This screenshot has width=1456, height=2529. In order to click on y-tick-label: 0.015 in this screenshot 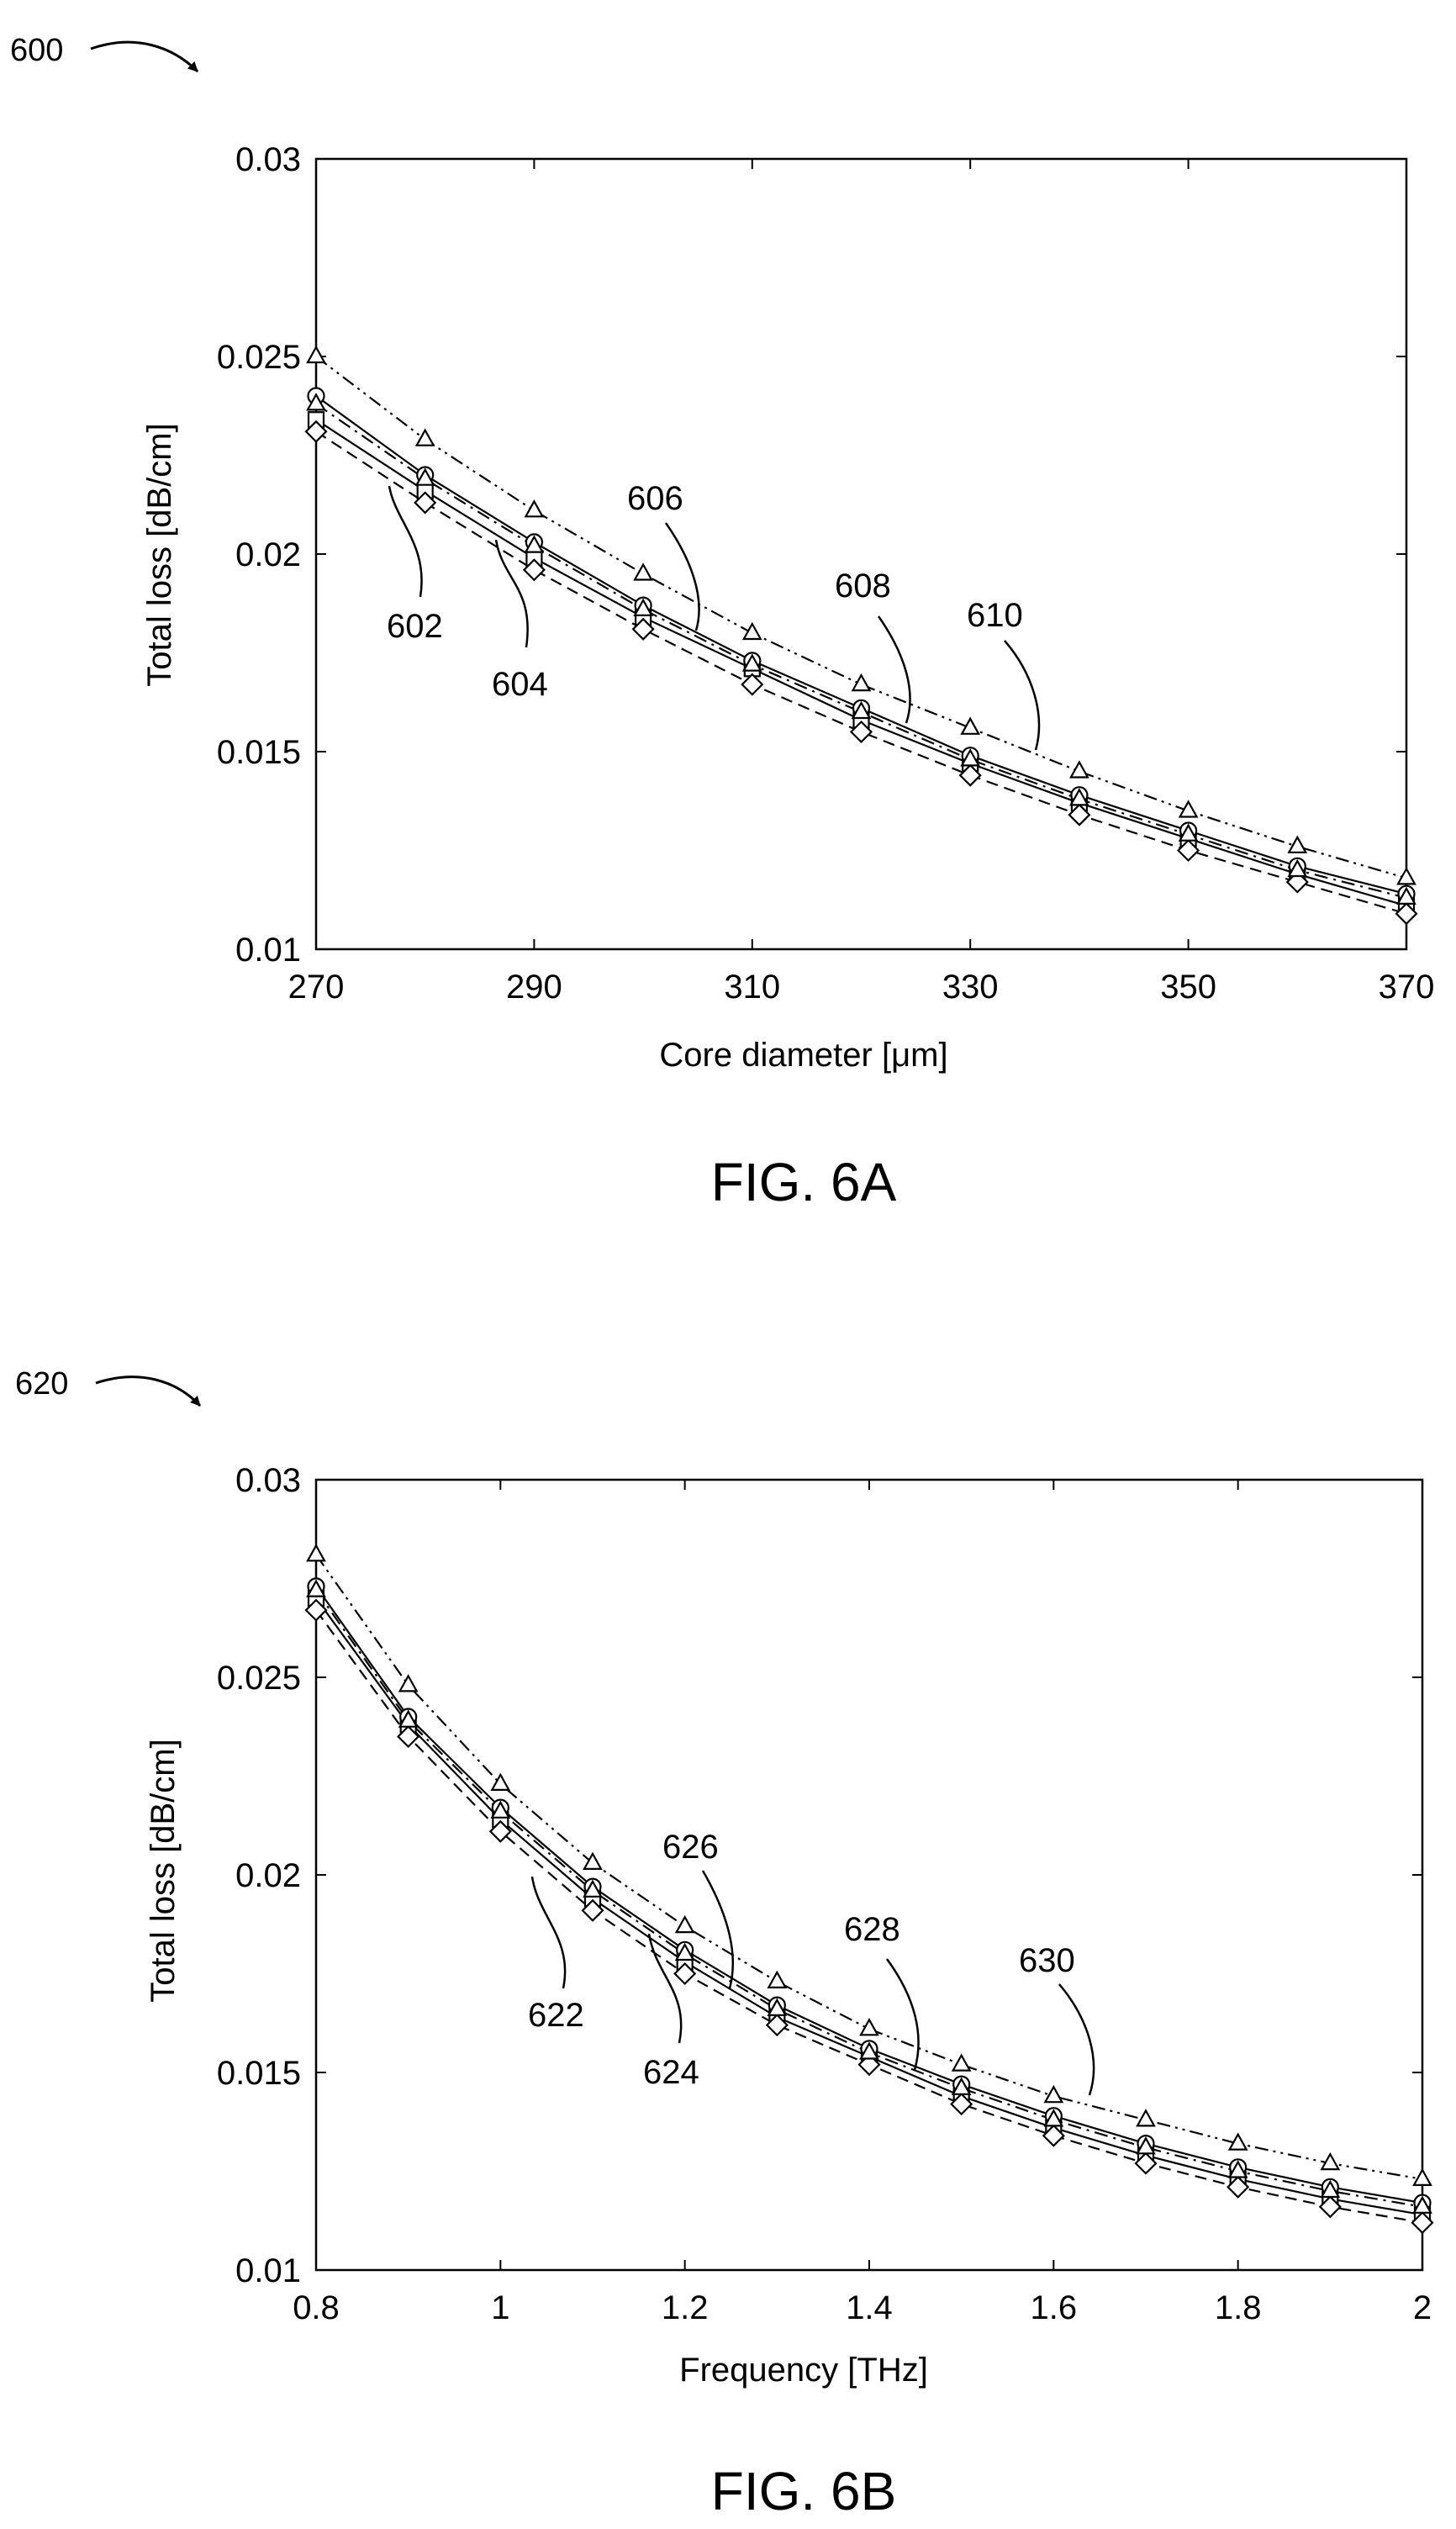, I will do `click(259, 752)`.